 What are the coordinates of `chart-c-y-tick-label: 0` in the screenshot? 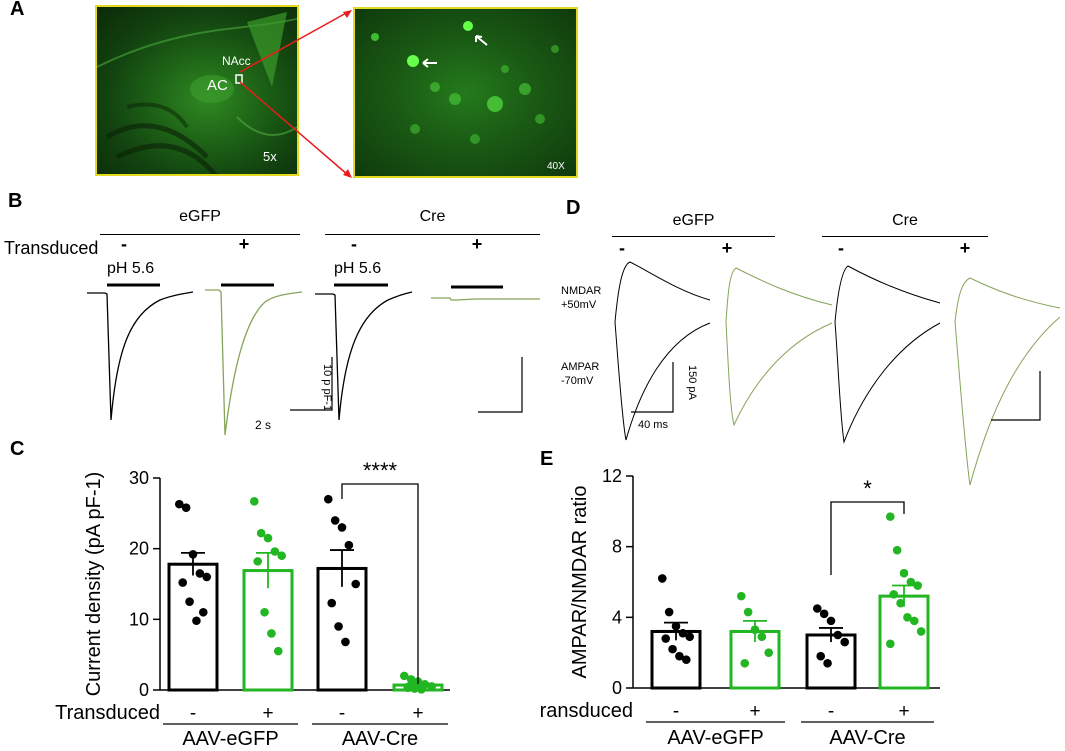 It's located at (144, 690).